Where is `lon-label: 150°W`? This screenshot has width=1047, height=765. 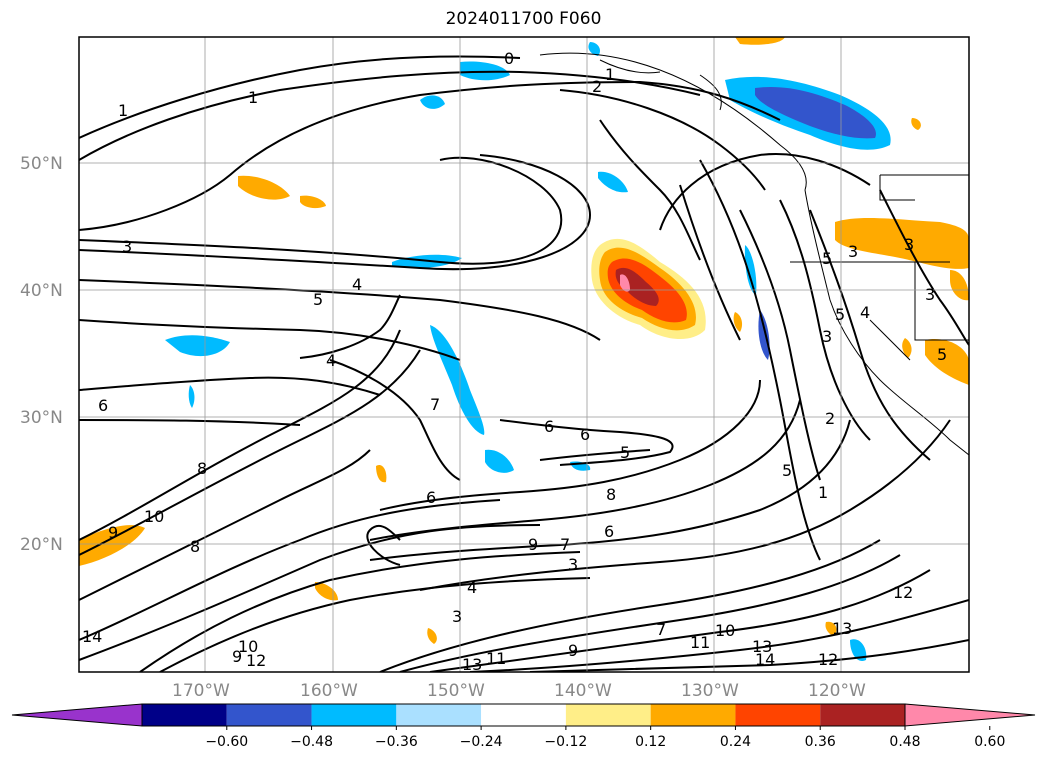 lon-label: 150°W is located at coordinates (456, 691).